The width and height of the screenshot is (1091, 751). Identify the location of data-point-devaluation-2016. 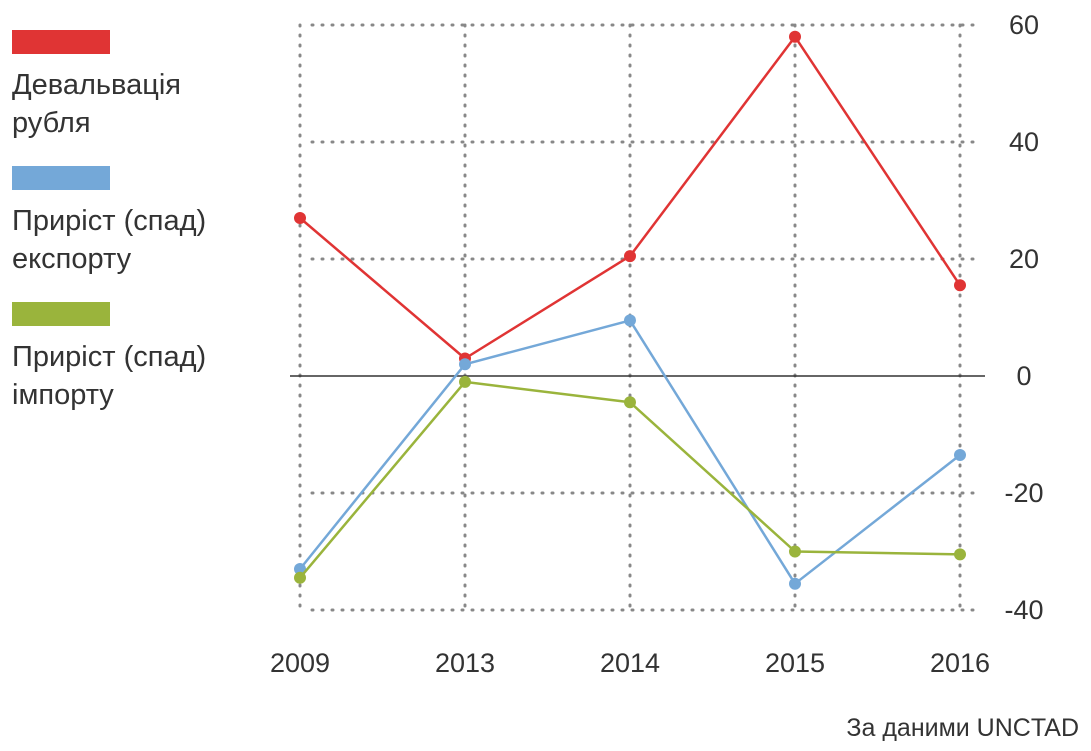
(960, 285).